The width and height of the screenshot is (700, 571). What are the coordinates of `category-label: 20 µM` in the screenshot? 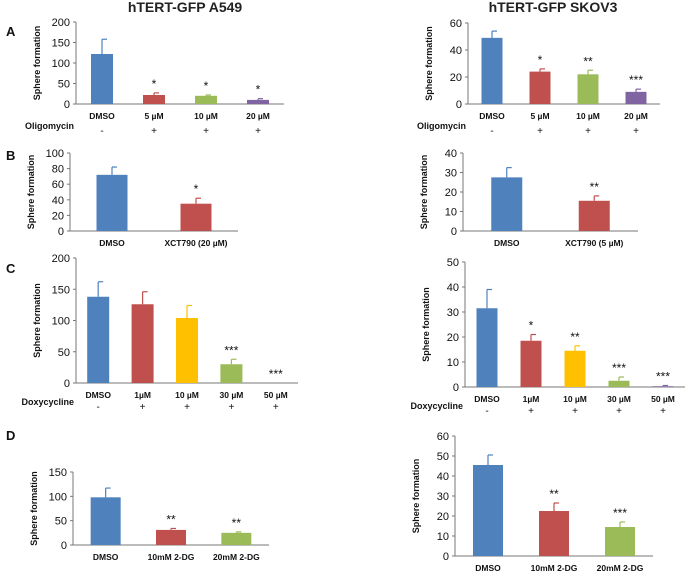 It's located at (636, 116).